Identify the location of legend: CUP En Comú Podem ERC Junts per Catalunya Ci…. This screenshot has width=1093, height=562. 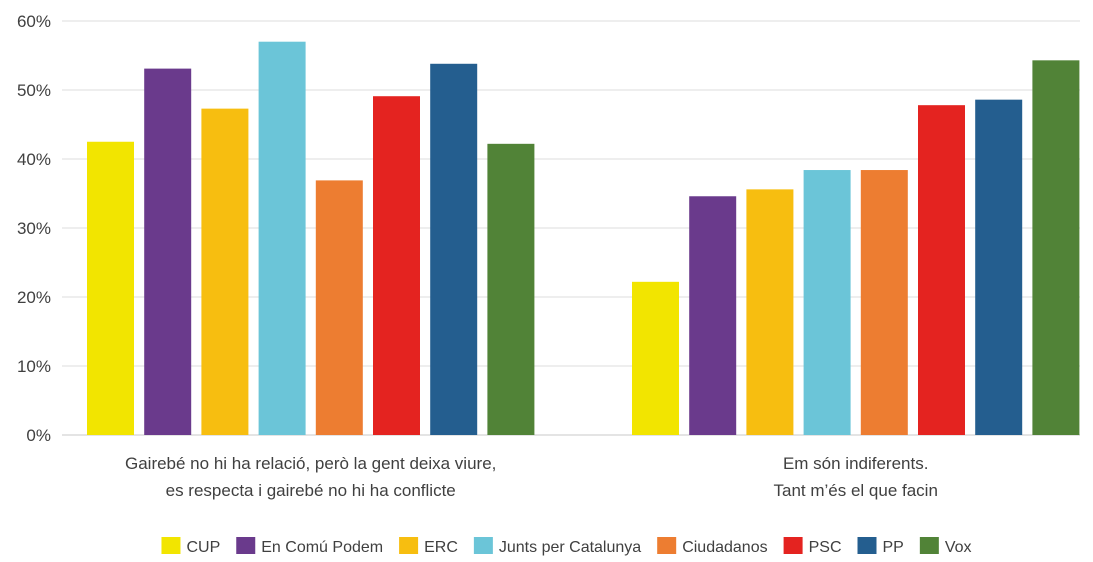
(566, 546).